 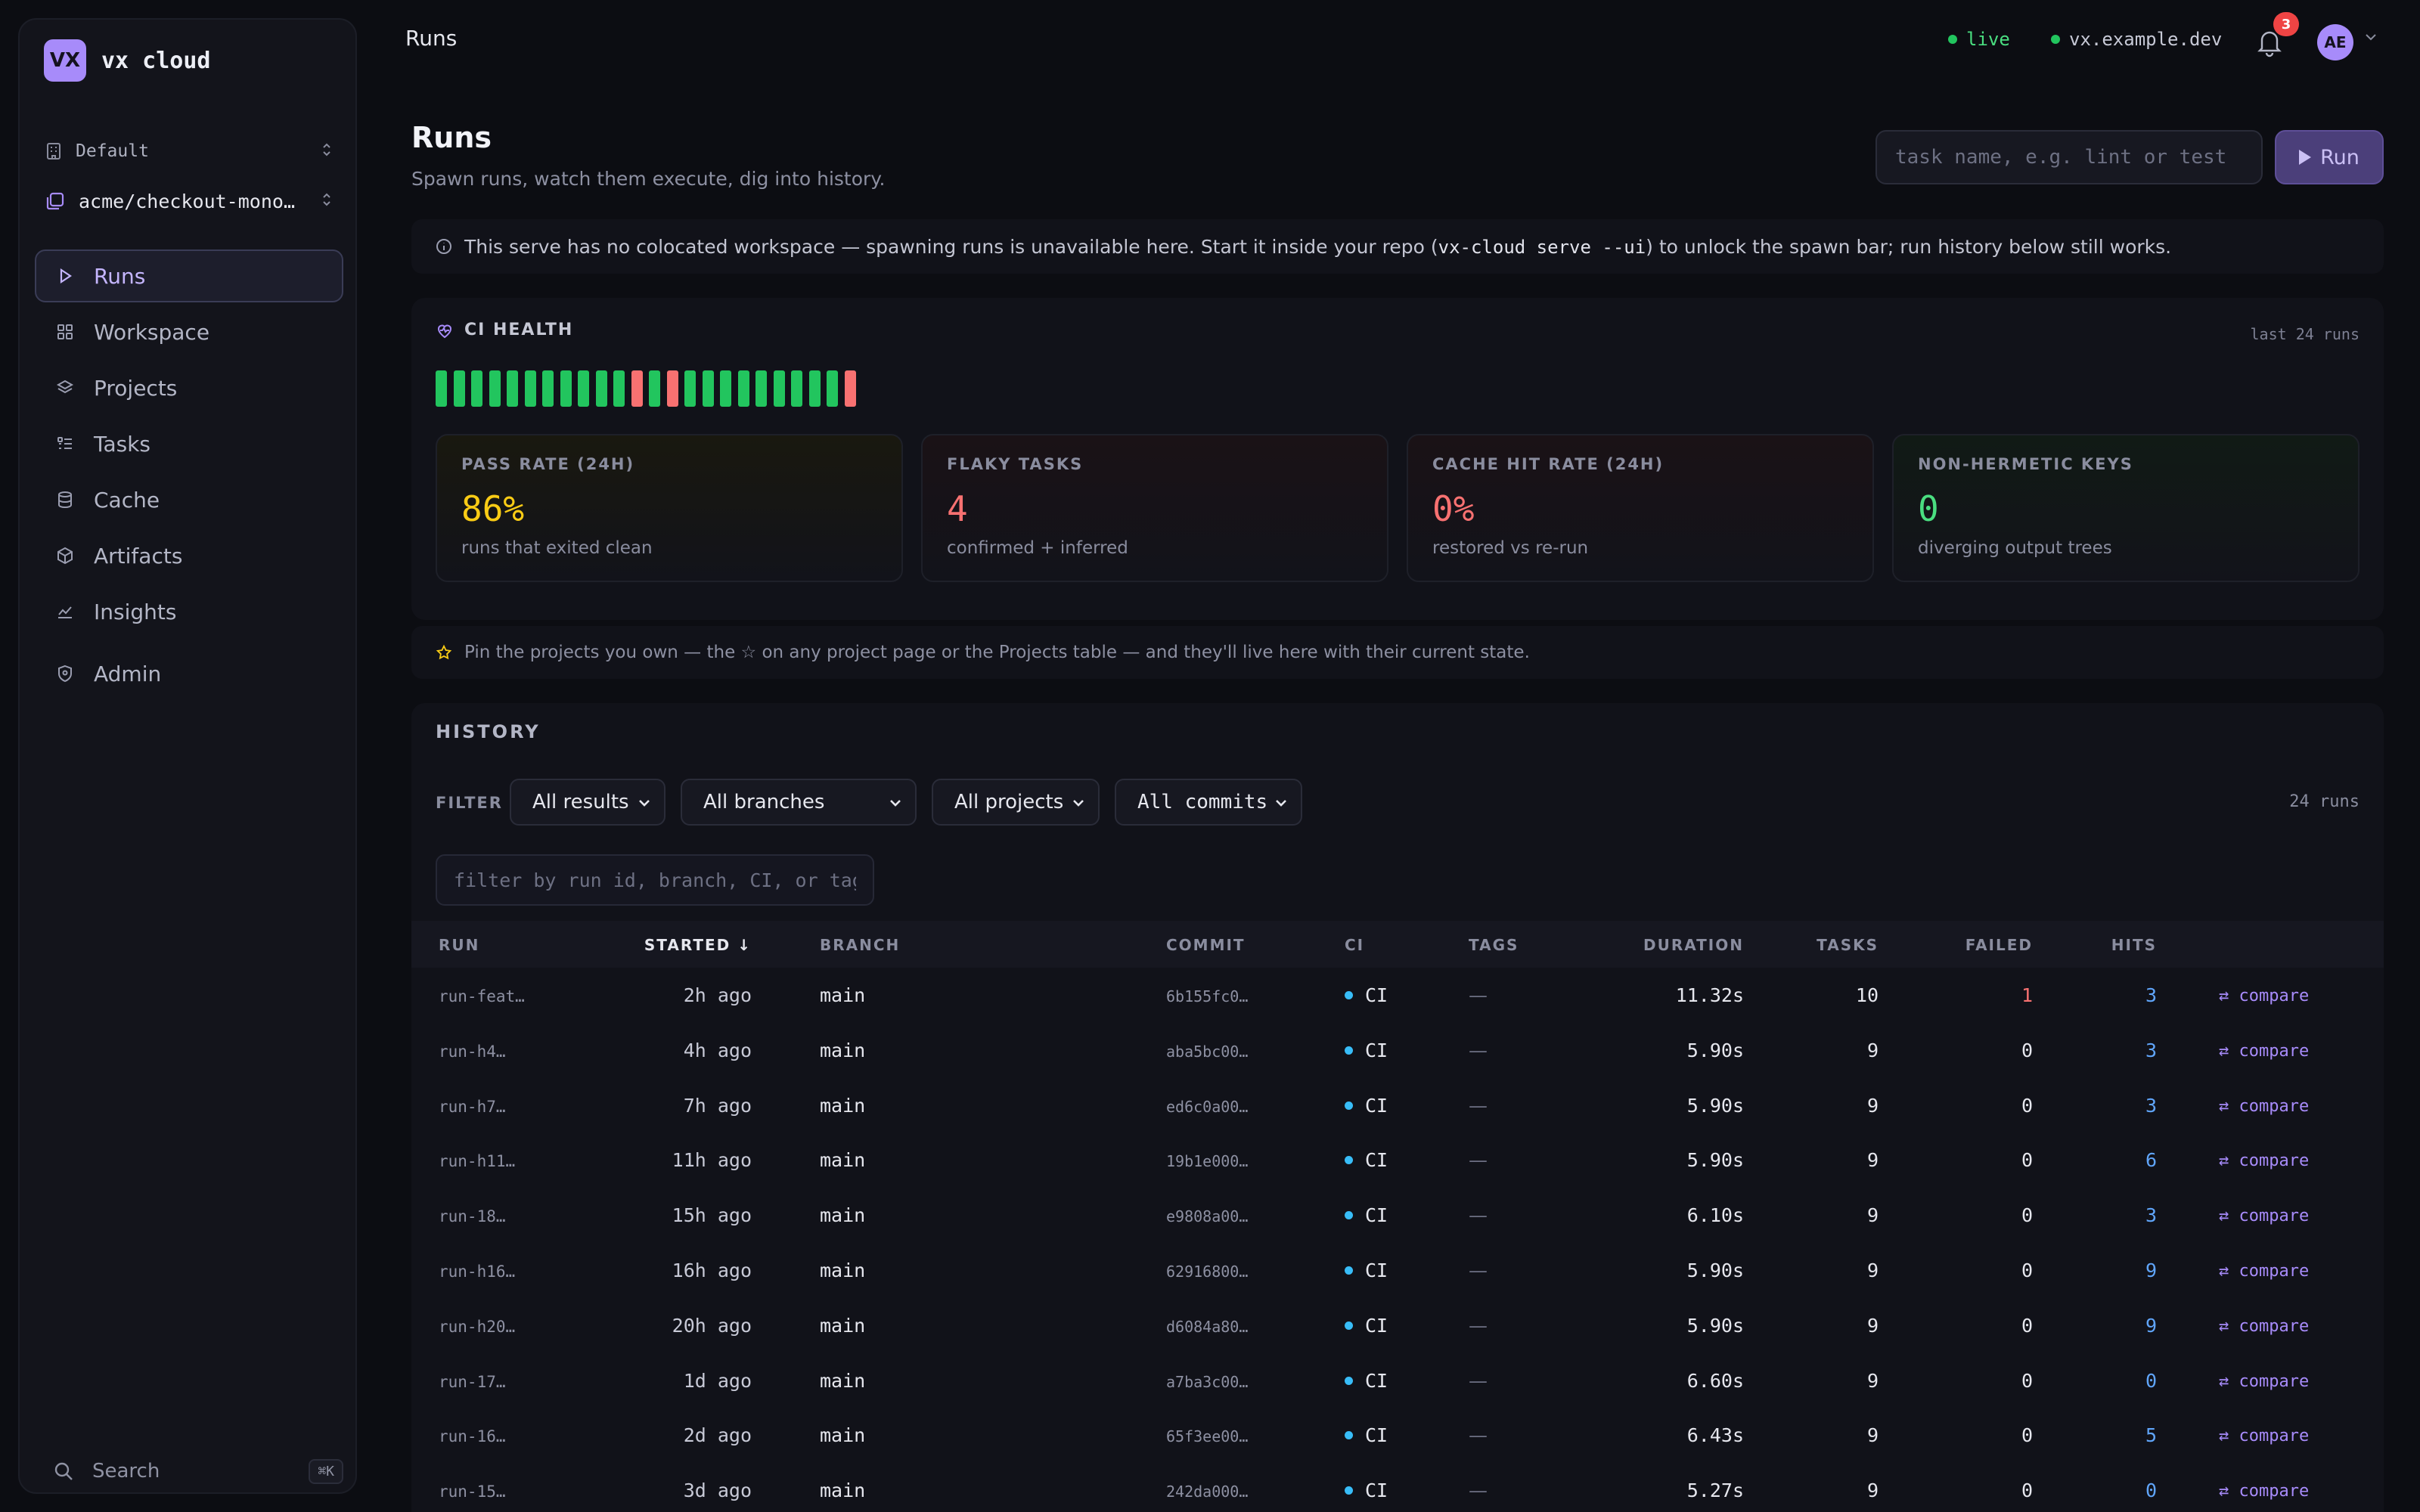 What do you see at coordinates (655, 880) in the screenshot?
I see `history-search-input` at bounding box center [655, 880].